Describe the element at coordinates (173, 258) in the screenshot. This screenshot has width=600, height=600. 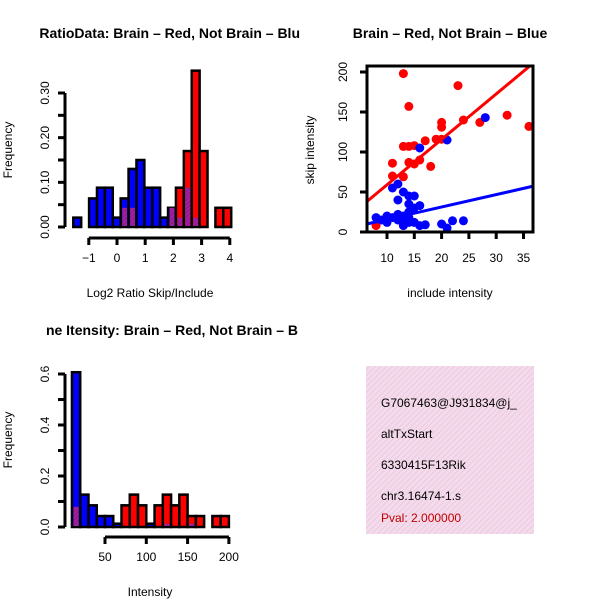
I see `x-tick-label: 2` at that location.